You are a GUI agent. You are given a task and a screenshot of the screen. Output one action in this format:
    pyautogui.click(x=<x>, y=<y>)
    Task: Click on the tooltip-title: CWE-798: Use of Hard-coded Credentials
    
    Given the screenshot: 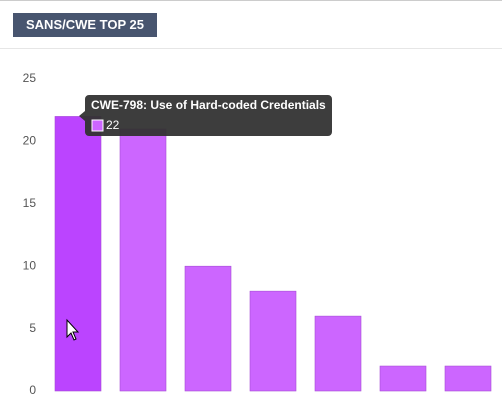 What is the action you would take?
    pyautogui.click(x=208, y=105)
    